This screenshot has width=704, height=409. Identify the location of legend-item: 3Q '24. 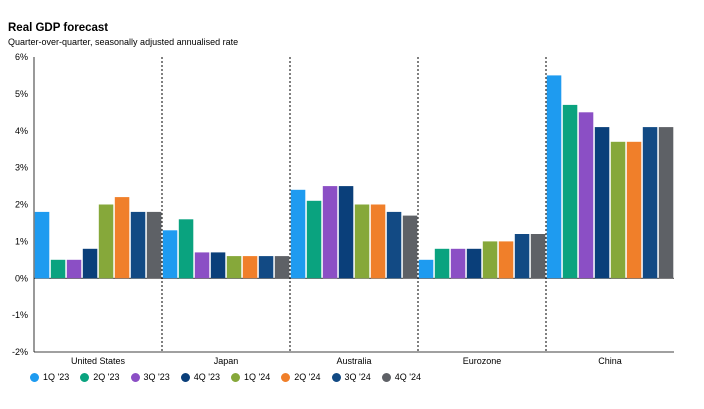
(351, 377).